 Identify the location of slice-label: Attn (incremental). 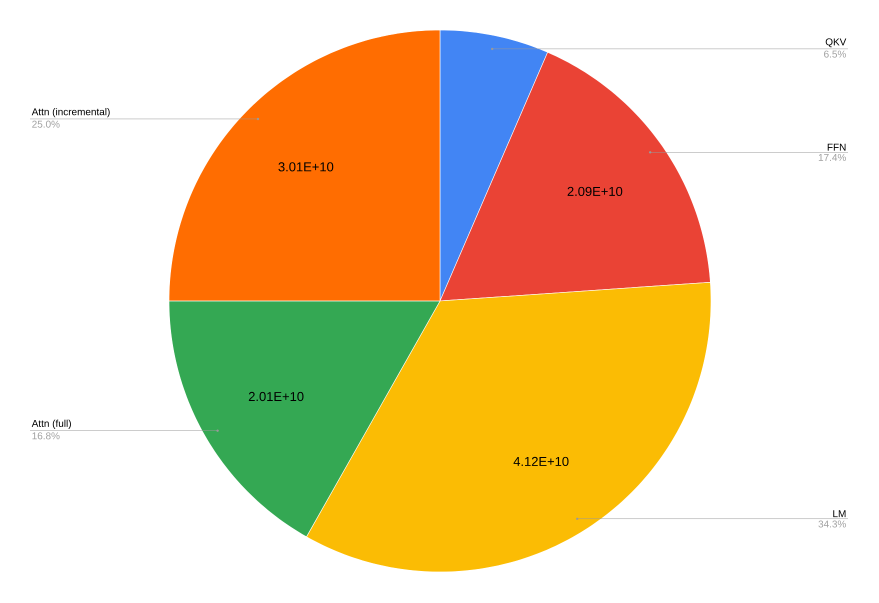
(71, 113).